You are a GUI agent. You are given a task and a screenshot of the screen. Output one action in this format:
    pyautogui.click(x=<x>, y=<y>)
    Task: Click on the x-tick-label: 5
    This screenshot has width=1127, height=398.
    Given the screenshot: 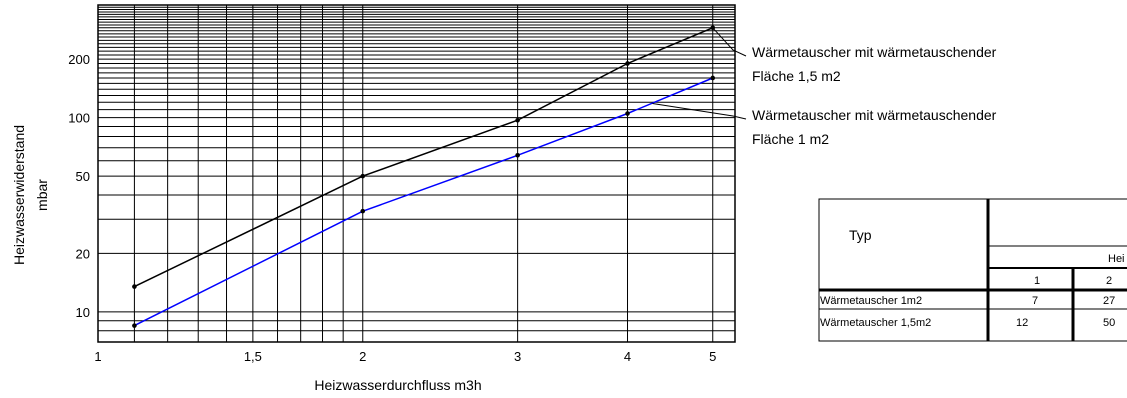 What is the action you would take?
    pyautogui.click(x=712, y=356)
    